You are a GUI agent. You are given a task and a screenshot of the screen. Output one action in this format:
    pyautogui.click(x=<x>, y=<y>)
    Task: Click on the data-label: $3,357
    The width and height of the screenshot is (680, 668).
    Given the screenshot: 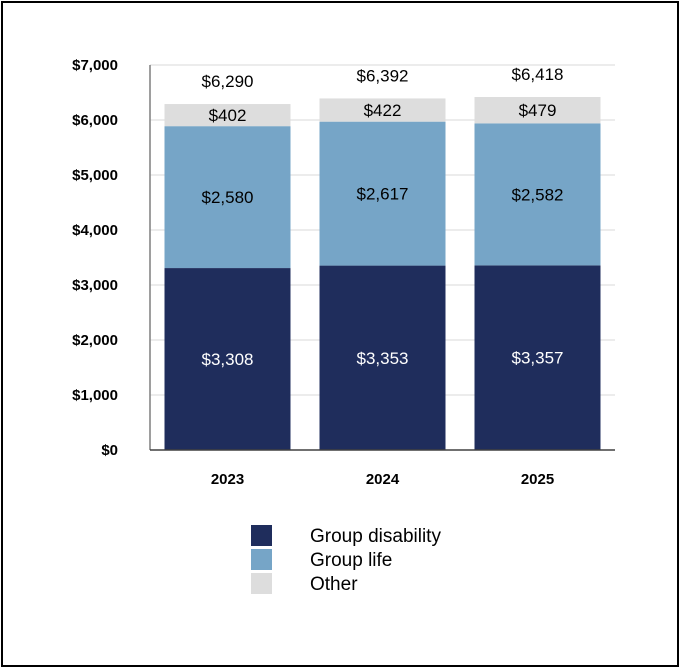 What is the action you would take?
    pyautogui.click(x=538, y=358)
    